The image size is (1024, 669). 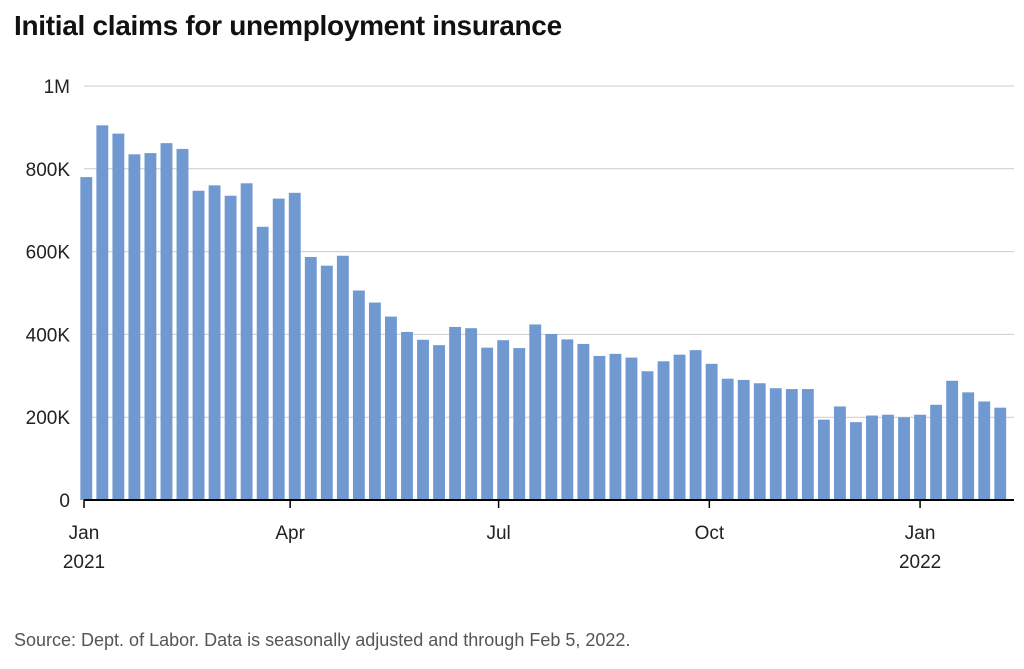 I want to click on x-tick-label: Apr, so click(x=290, y=533).